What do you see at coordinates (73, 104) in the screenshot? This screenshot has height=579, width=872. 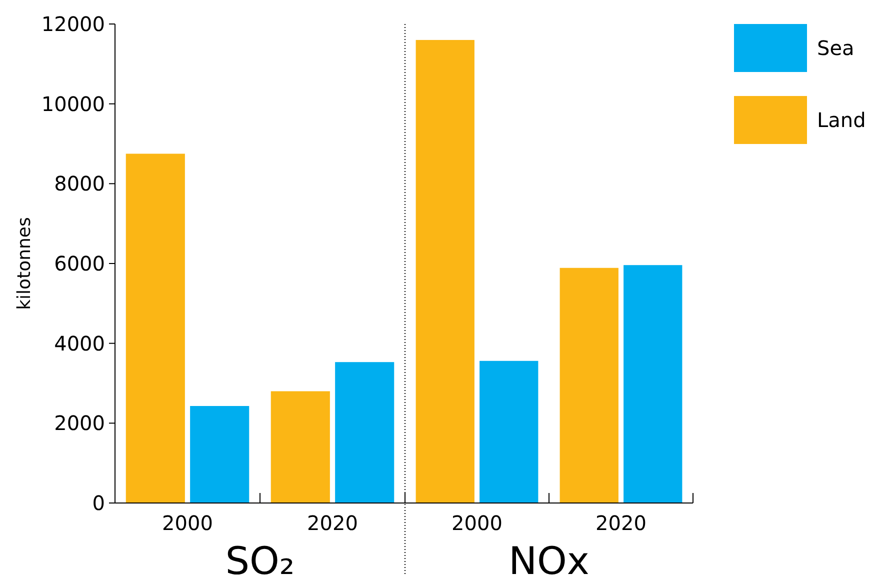 I see `y-tick-label: 10000` at bounding box center [73, 104].